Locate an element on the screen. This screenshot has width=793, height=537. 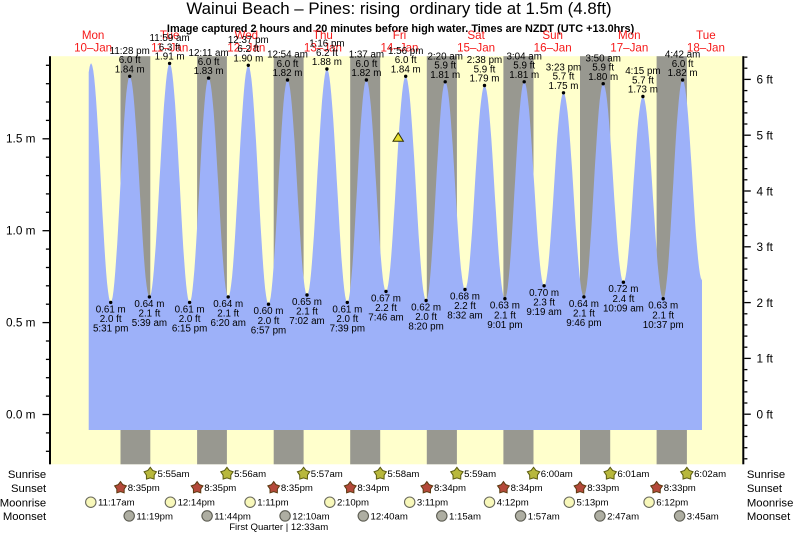
svg-text: 6:15 pm is located at coordinates (189, 329).